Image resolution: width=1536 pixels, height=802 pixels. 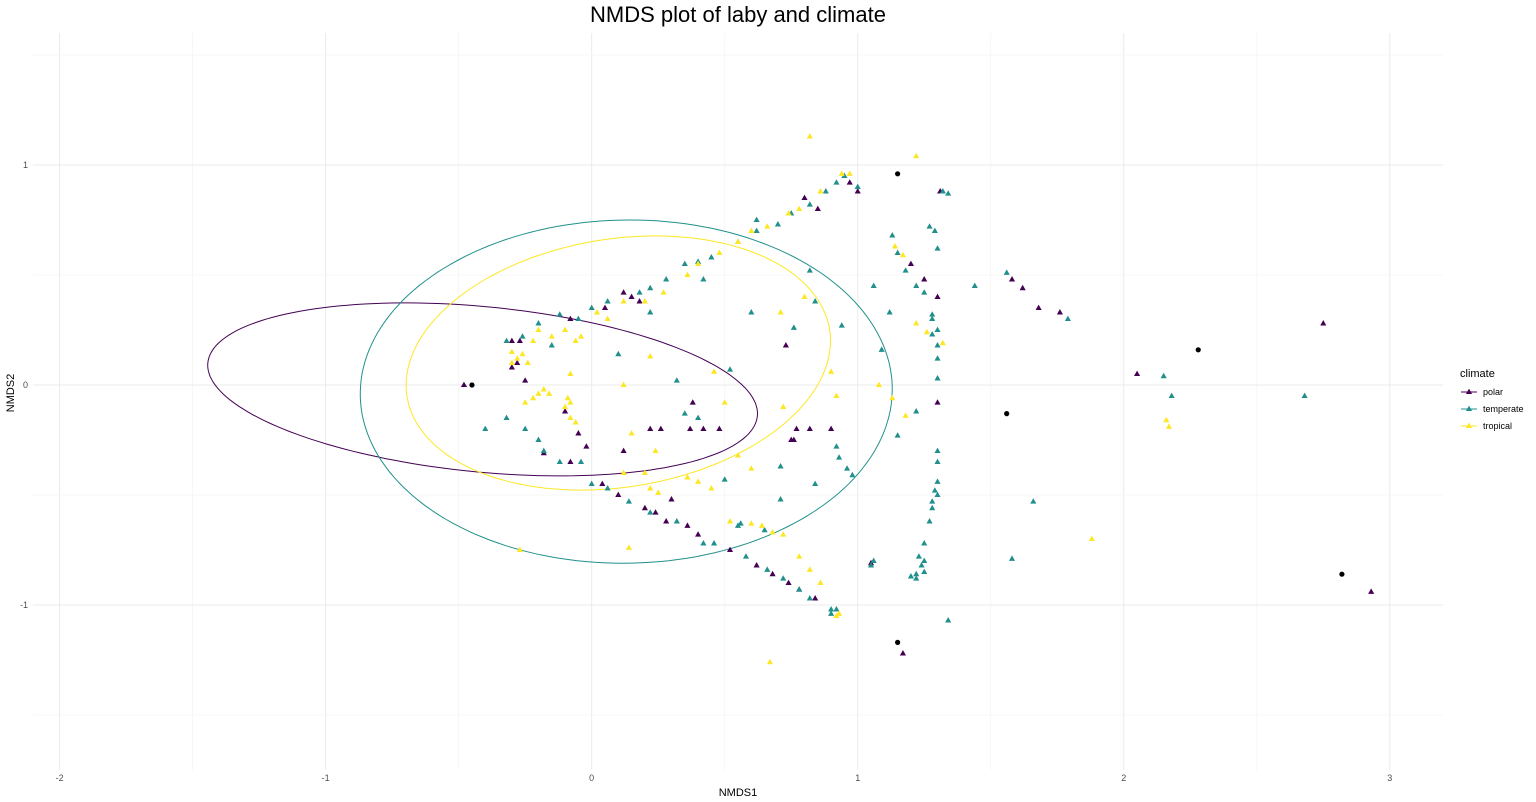 What do you see at coordinates (25, 165) in the screenshot?
I see `y-tick-label: 1` at bounding box center [25, 165].